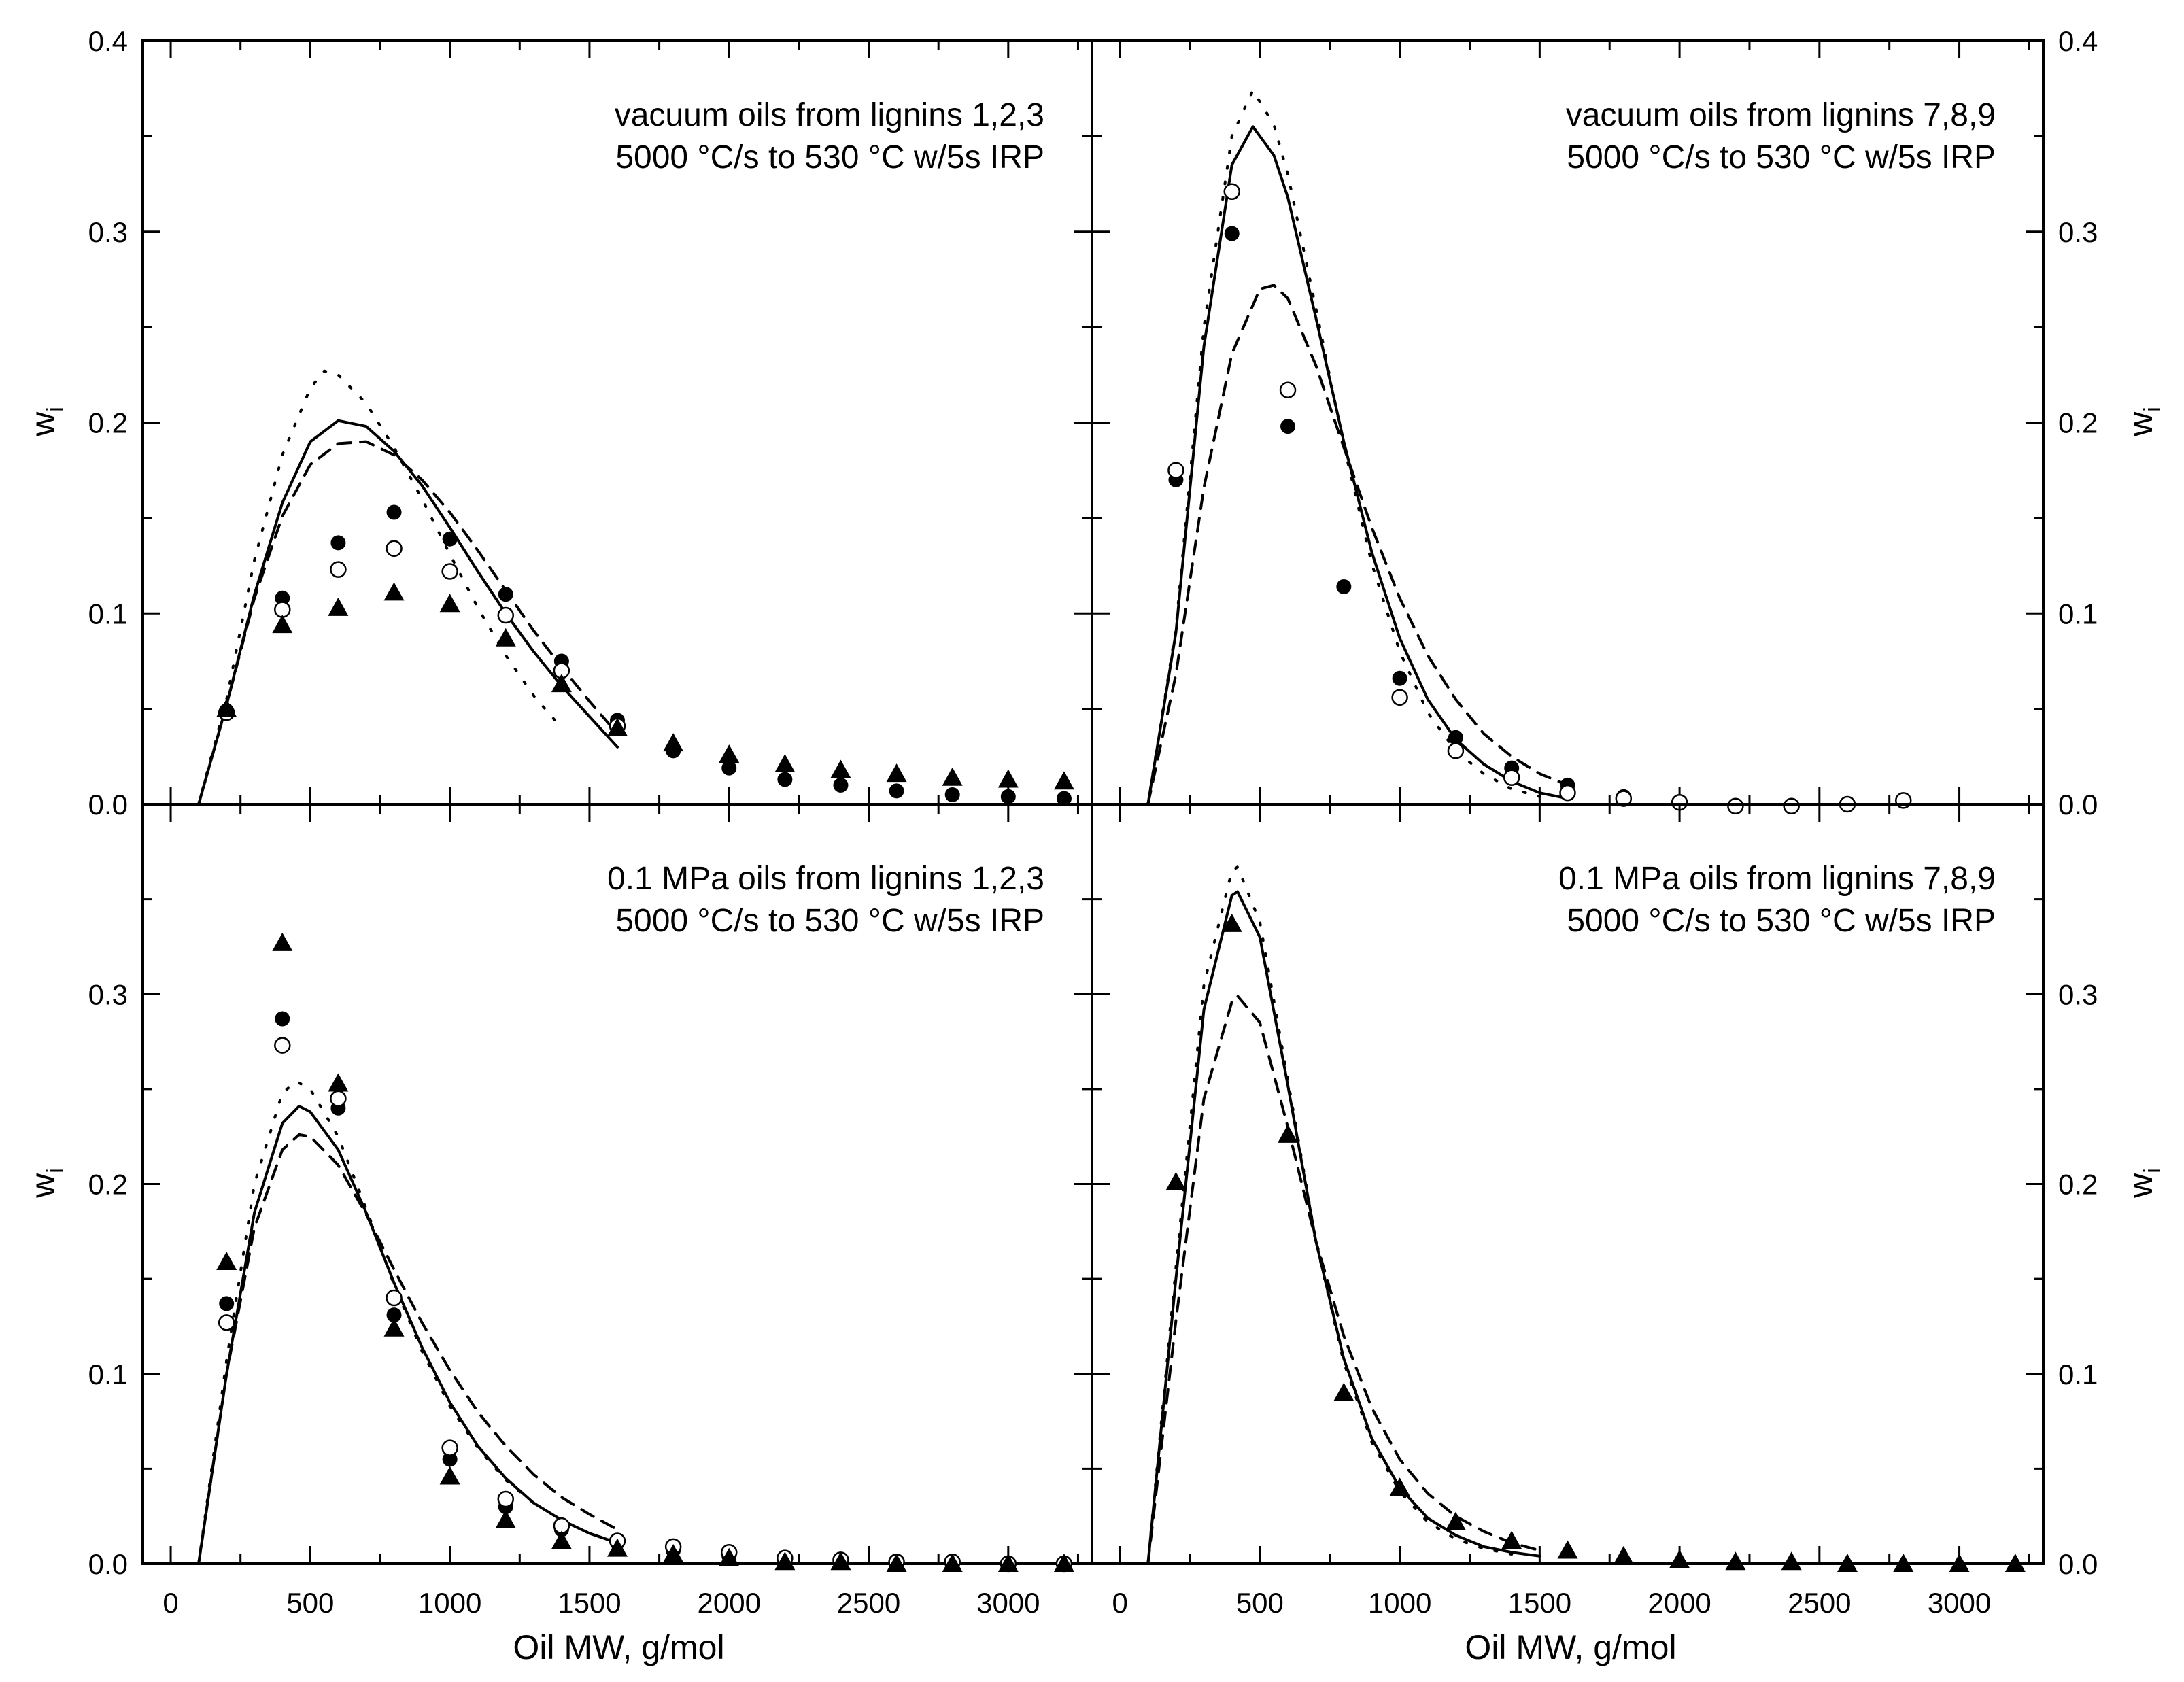 Image resolution: width=2184 pixels, height=1682 pixels. I want to click on y-tick-label-right: 0.4, so click(2078, 41).